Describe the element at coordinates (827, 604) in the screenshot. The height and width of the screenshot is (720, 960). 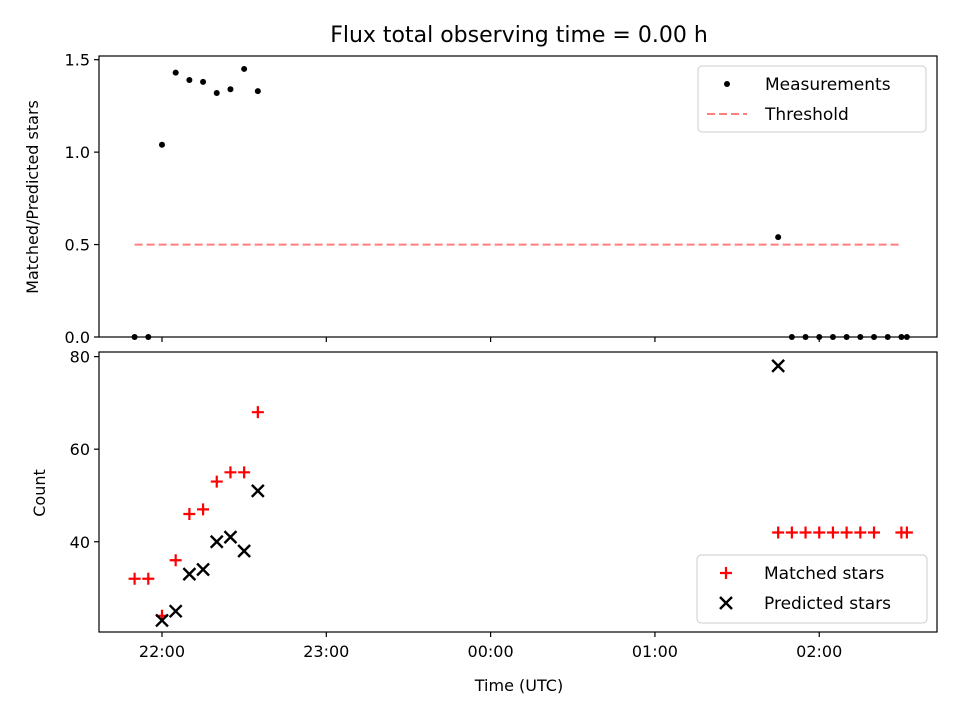
I see `legend-label: Predicted stars` at that location.